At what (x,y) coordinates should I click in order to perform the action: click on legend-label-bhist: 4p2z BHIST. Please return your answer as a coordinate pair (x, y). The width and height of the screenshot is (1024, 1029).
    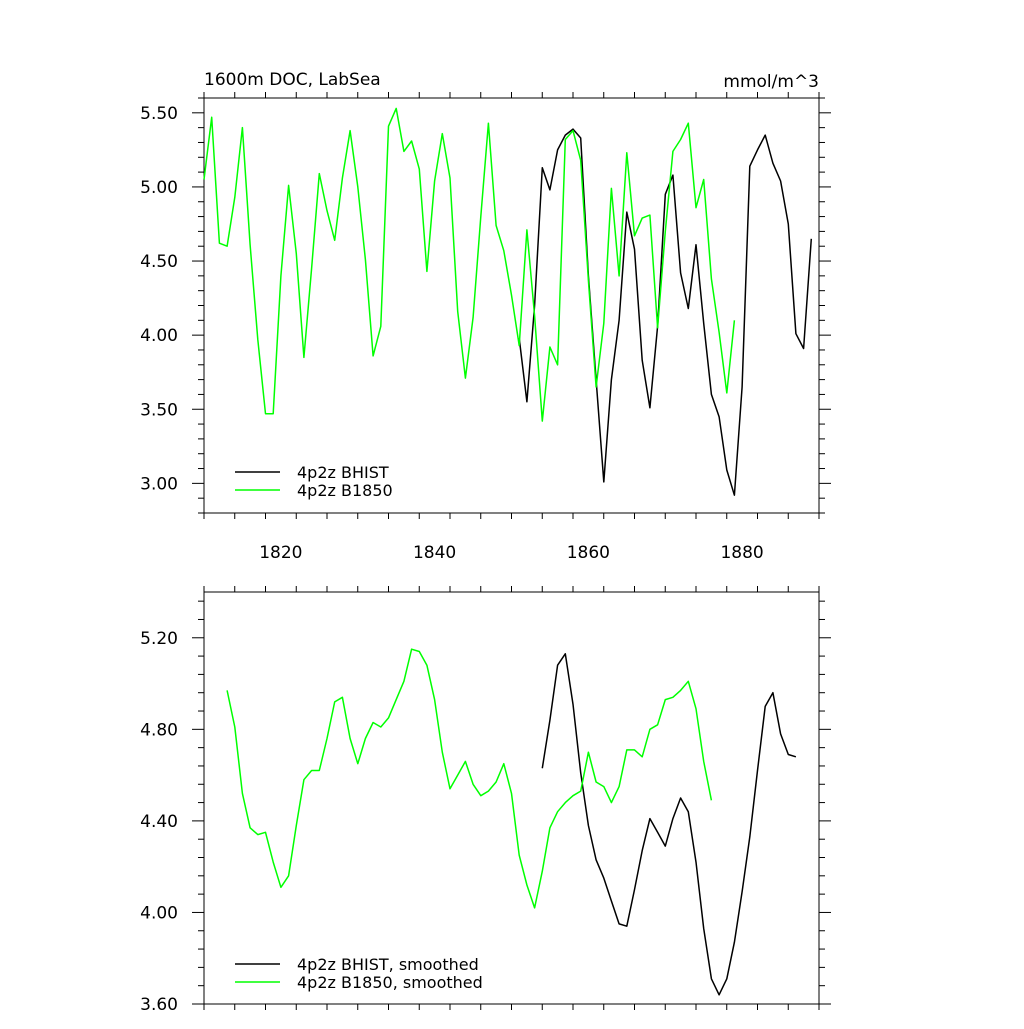
    Looking at the image, I should click on (343, 472).